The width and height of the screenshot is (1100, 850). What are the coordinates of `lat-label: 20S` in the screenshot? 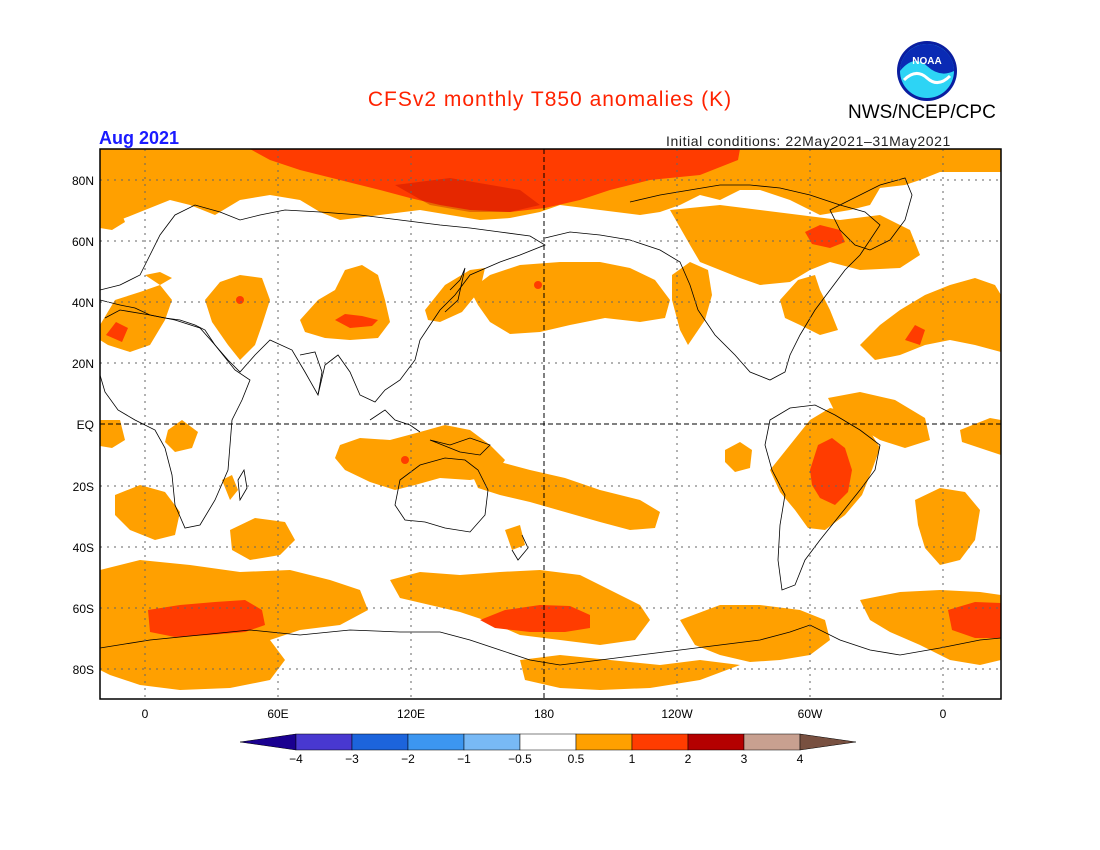 It's located at (83, 487).